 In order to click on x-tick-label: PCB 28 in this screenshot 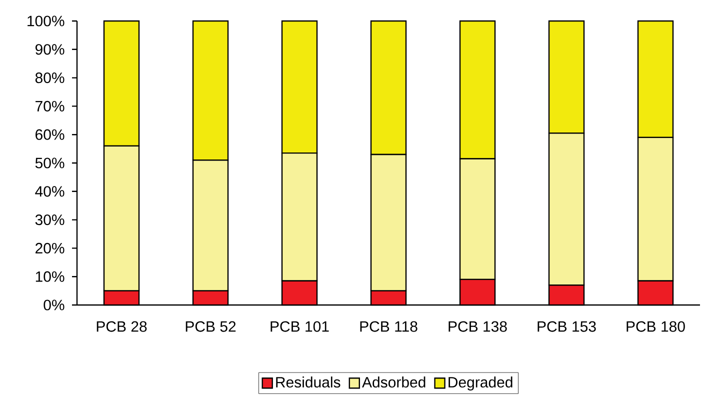, I will do `click(121, 326)`.